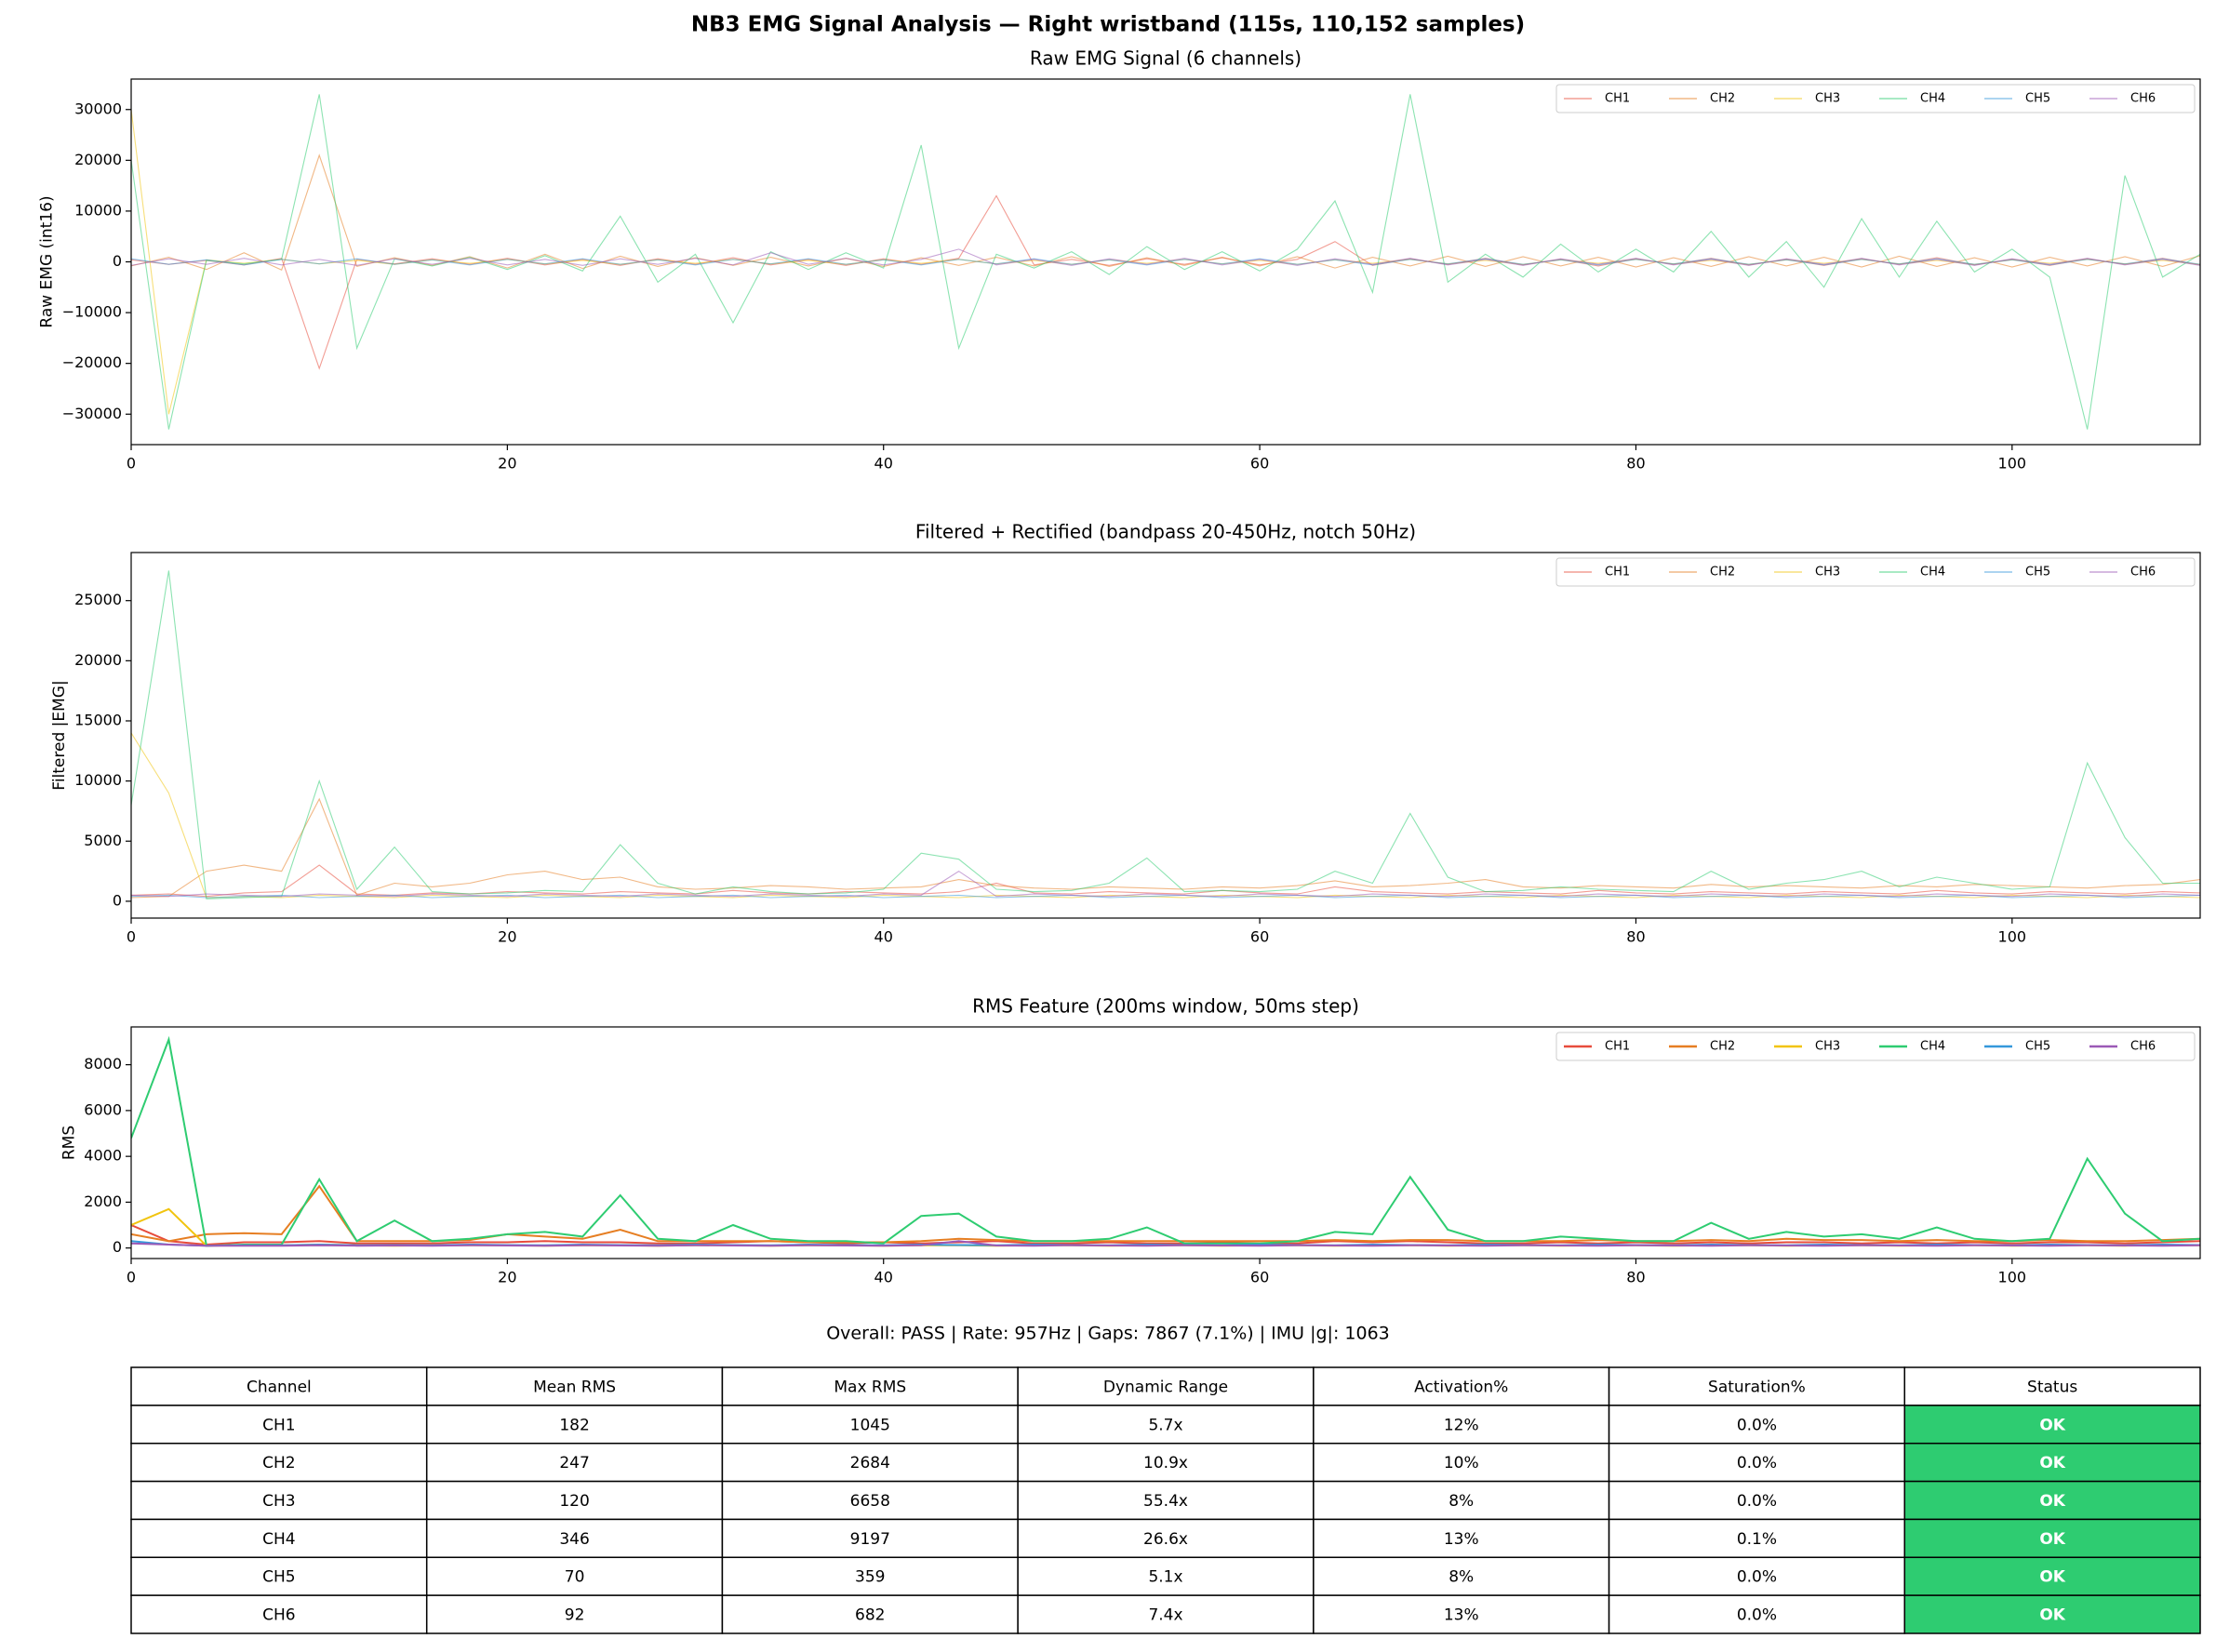 The width and height of the screenshot is (2216, 1652). What do you see at coordinates (131, 464) in the screenshot?
I see `x-tick-label: 0` at bounding box center [131, 464].